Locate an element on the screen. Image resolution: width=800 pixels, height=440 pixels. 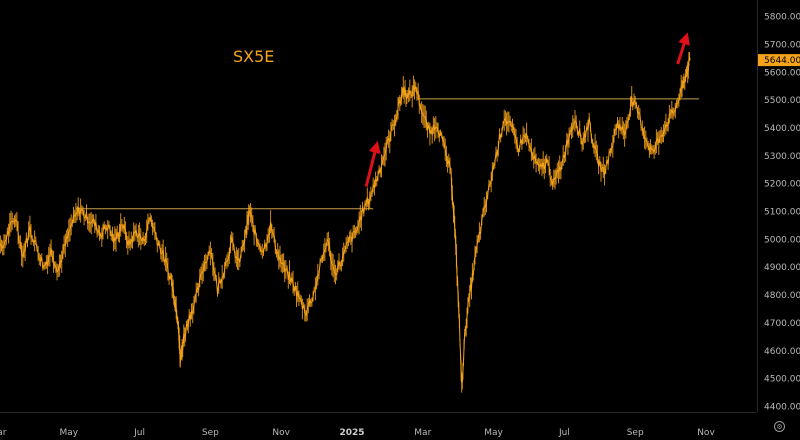
y-tick-label: 4900.00 is located at coordinates (782, 268).